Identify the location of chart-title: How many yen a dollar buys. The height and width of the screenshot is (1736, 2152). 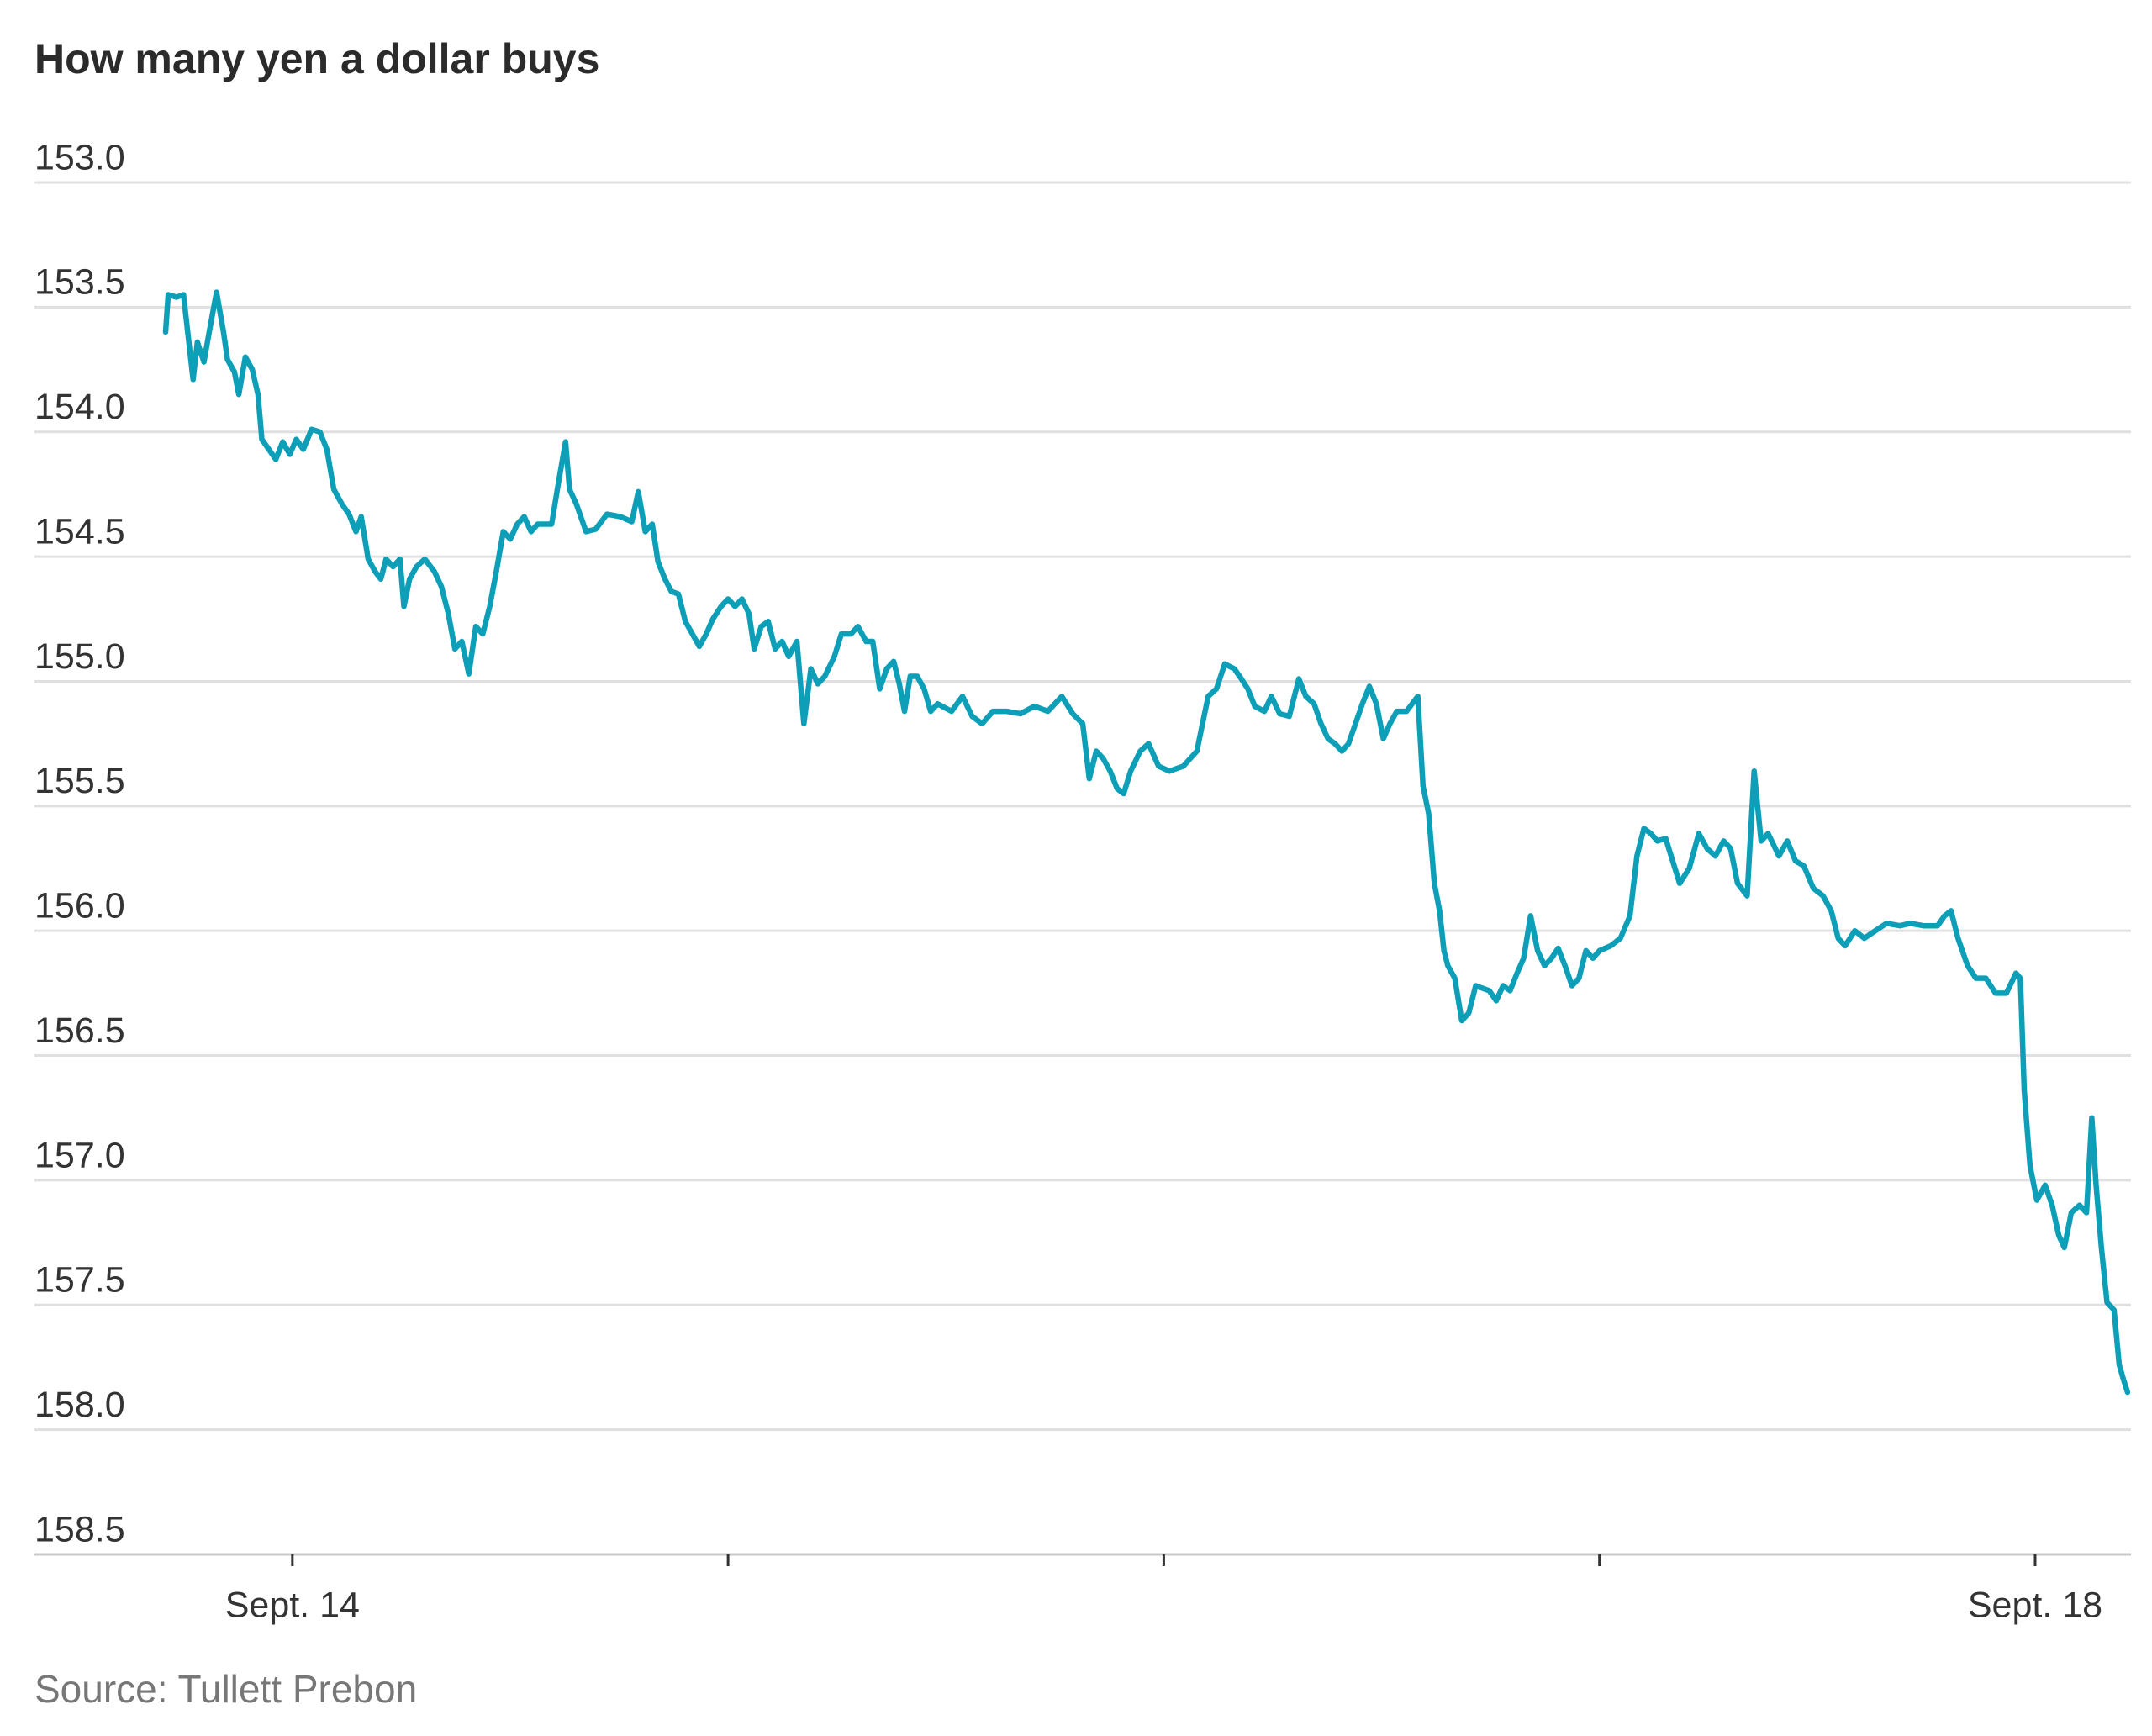
(316, 58).